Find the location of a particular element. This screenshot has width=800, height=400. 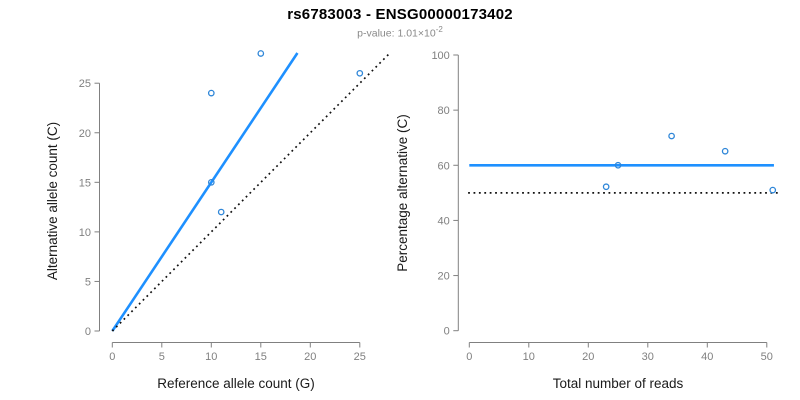

panel2-y-tick-label: 100 is located at coordinates (440, 56).